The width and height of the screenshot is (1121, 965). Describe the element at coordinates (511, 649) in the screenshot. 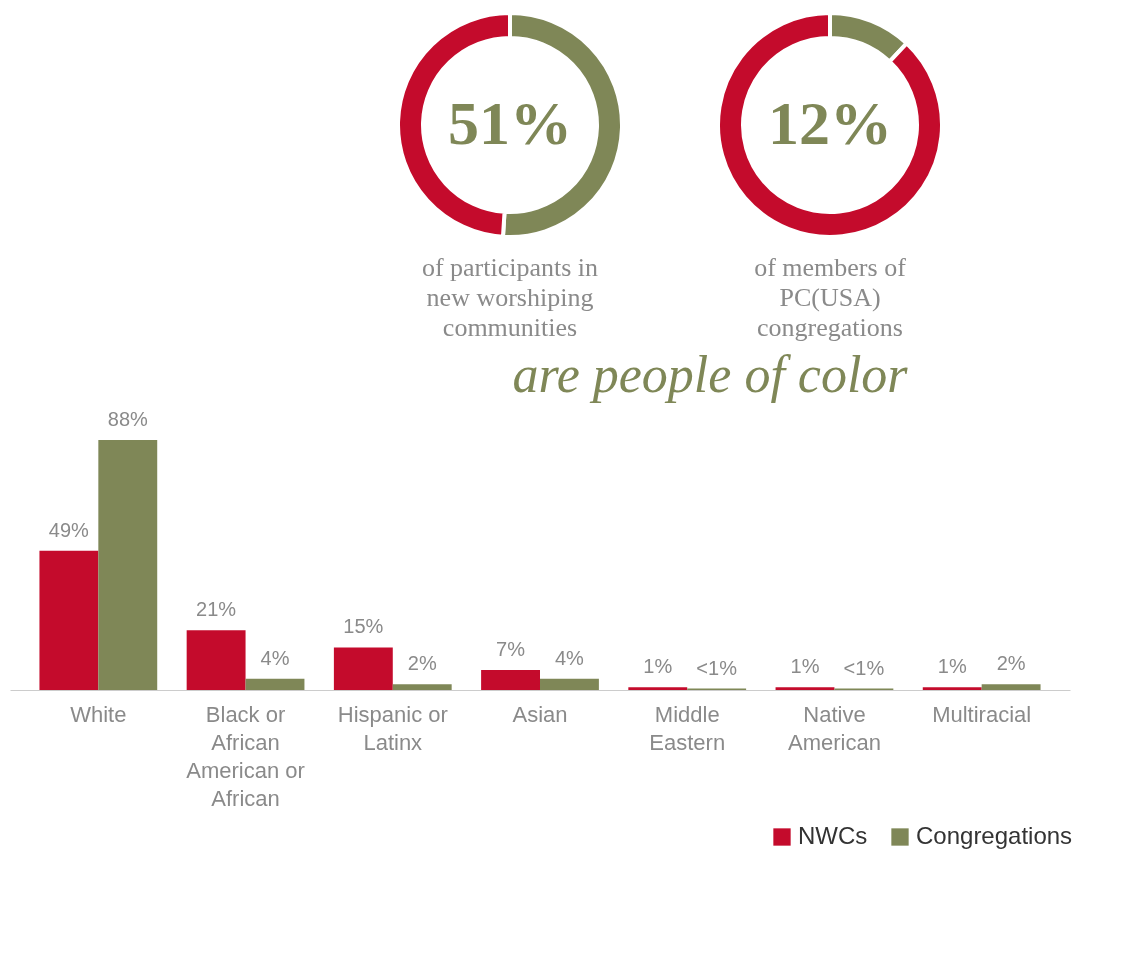

I see `data-label: 7%` at that location.